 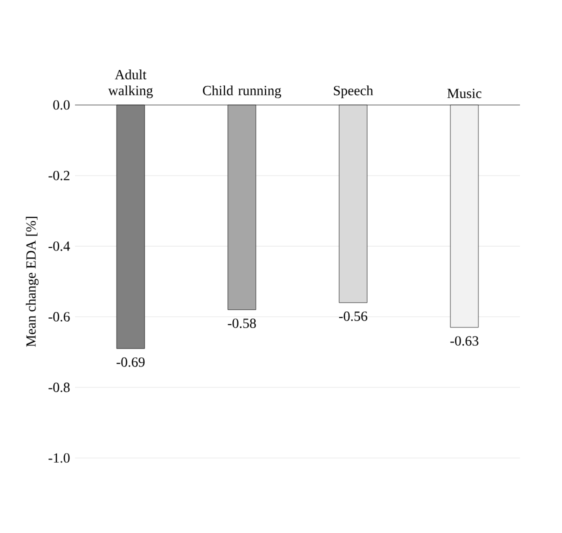 What do you see at coordinates (464, 93) in the screenshot?
I see `x-tick-label: Music` at bounding box center [464, 93].